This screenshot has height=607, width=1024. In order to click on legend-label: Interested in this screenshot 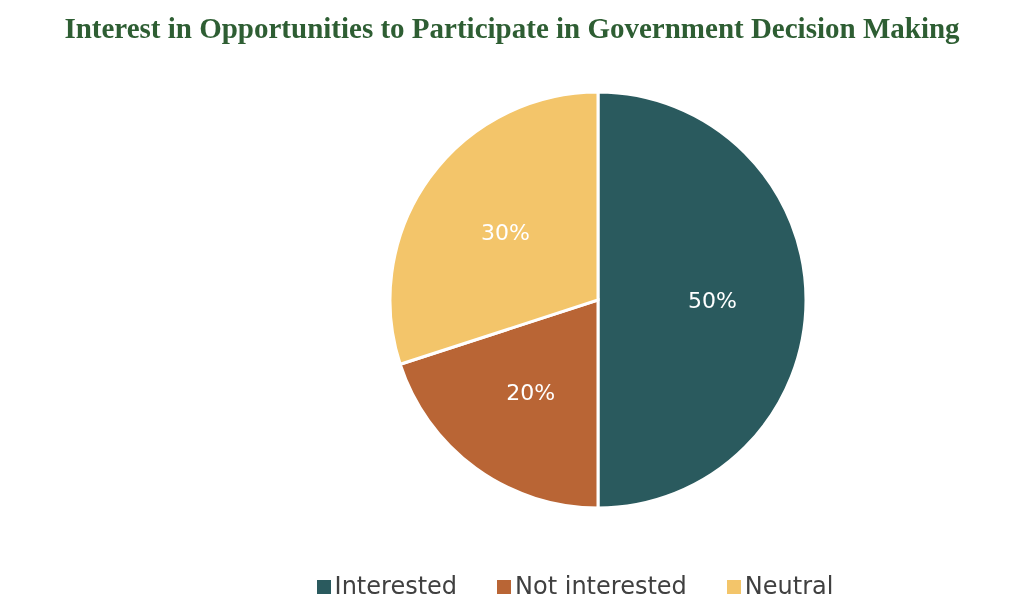, I will do `click(396, 586)`.